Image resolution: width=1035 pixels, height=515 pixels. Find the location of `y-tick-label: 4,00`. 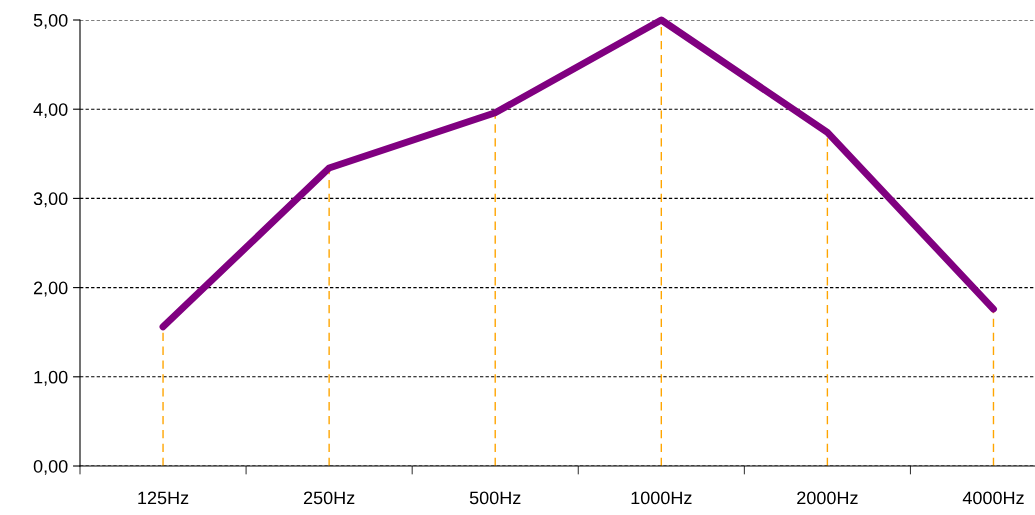

y-tick-label: 4,00 is located at coordinates (50, 111).